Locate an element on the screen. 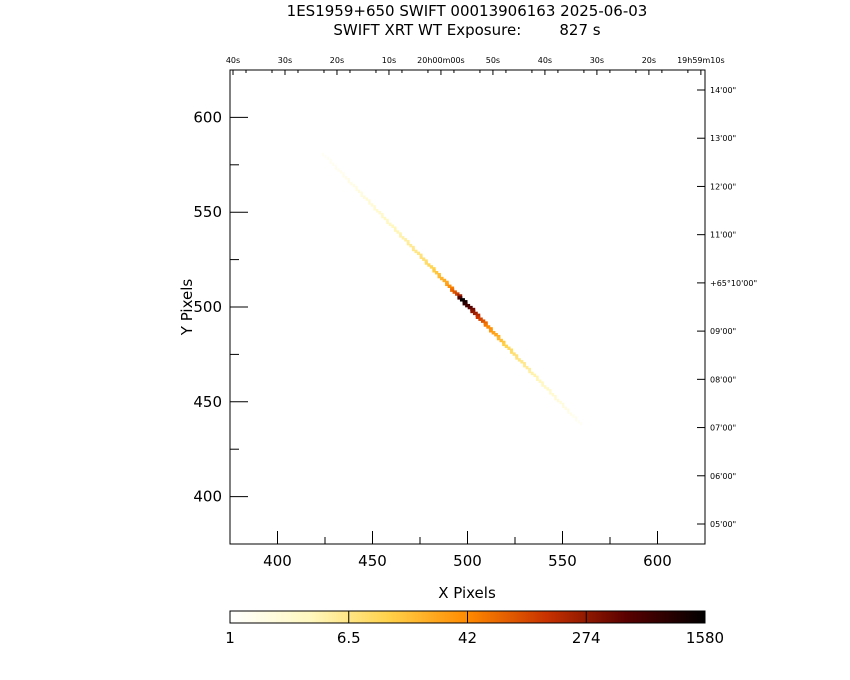  x-axis-label: X Pixels is located at coordinates (467, 593).